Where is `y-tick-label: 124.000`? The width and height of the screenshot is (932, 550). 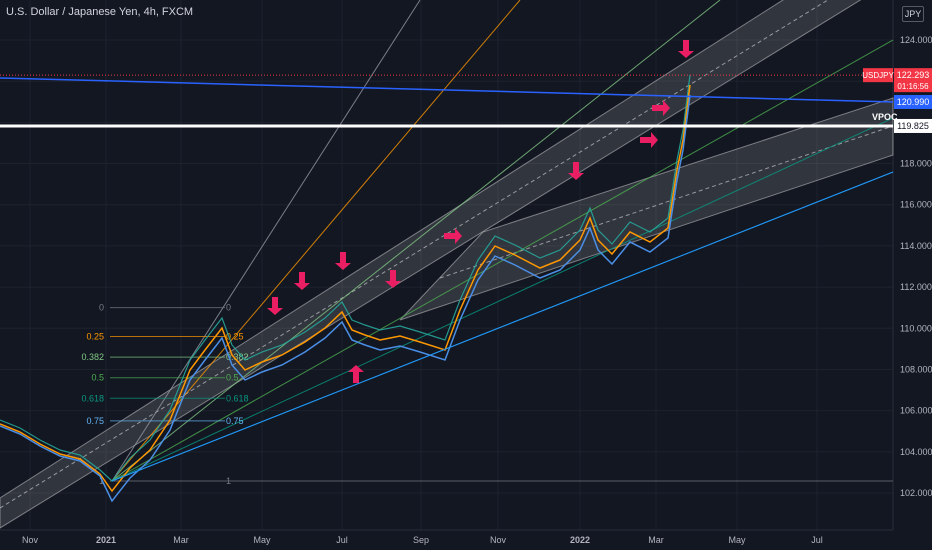 y-tick-label: 124.000 is located at coordinates (916, 40).